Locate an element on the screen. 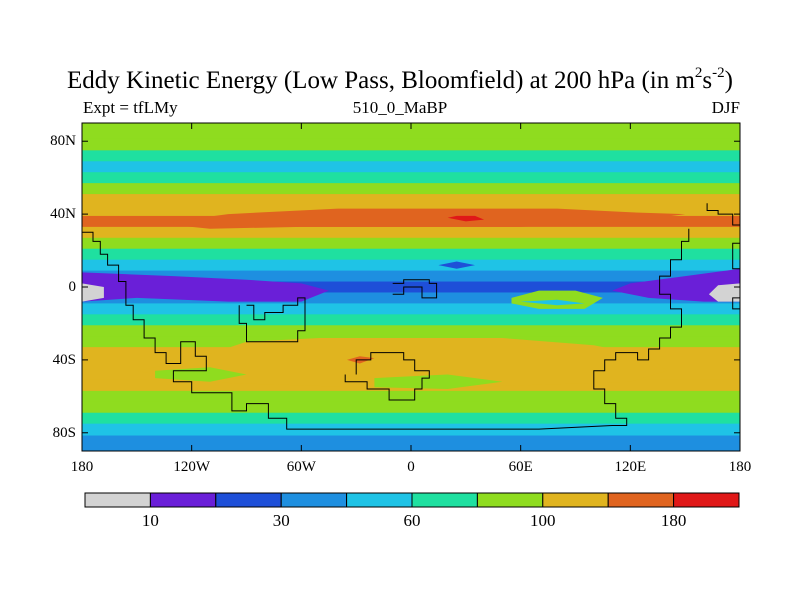 Image resolution: width=800 pixels, height=600 pixels. subtitle-center: 510_0_MaBP is located at coordinates (400, 107).